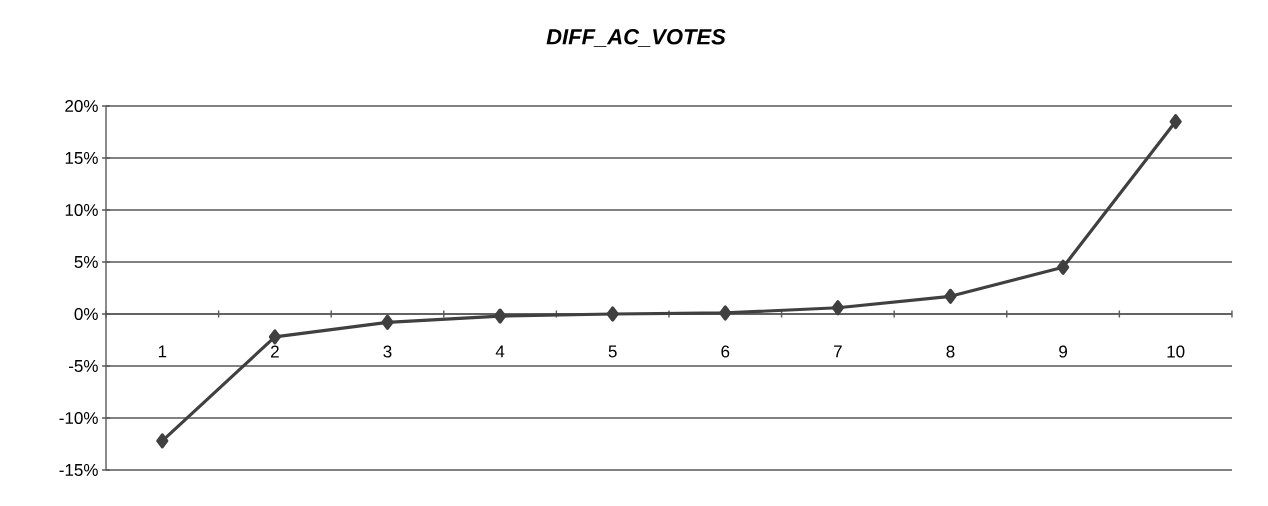 Image resolution: width=1268 pixels, height=506 pixels. Describe the element at coordinates (612, 351) in the screenshot. I see `x-tick-label: 5` at that location.